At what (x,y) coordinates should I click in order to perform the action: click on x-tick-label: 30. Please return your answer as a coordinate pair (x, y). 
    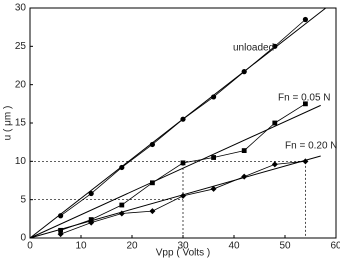
    Looking at the image, I should click on (183, 246).